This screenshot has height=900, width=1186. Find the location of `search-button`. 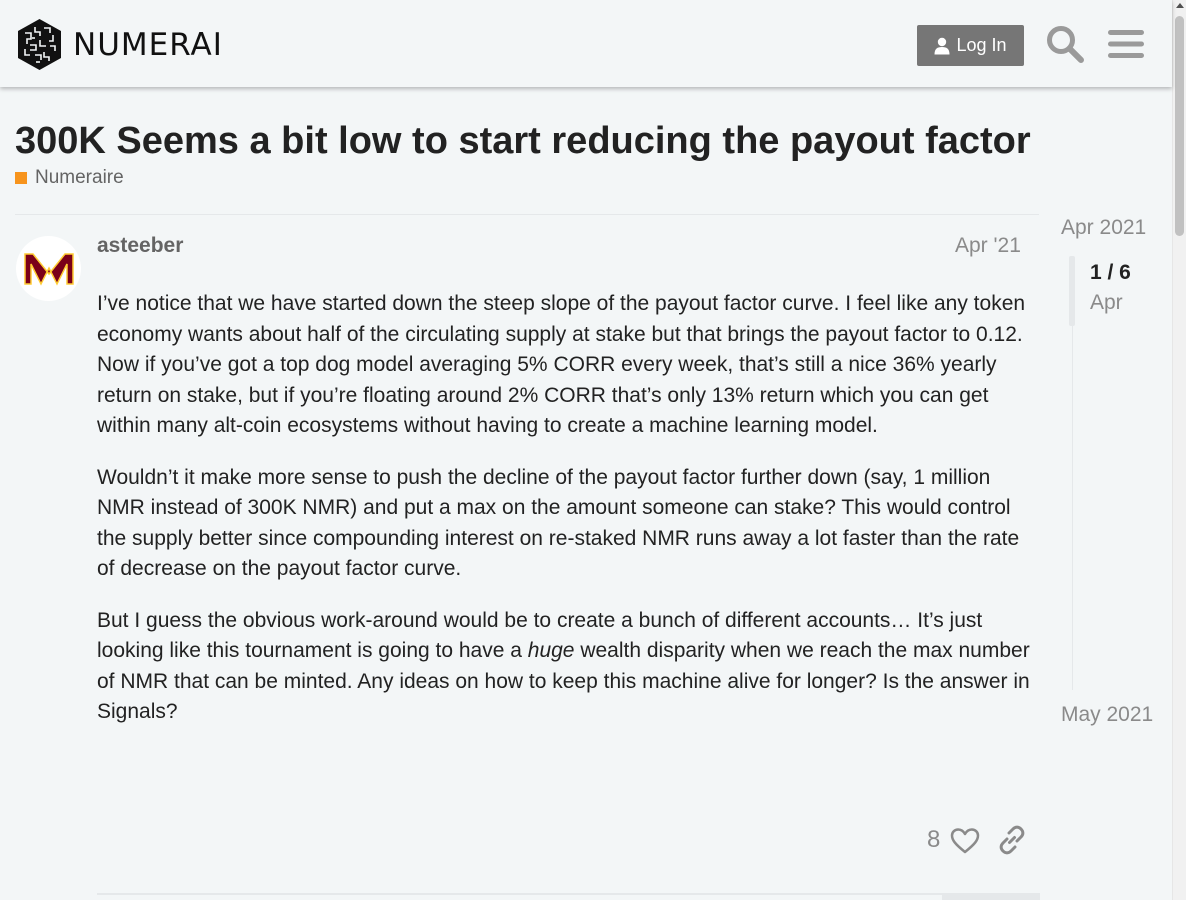

search-button is located at coordinates (1065, 44).